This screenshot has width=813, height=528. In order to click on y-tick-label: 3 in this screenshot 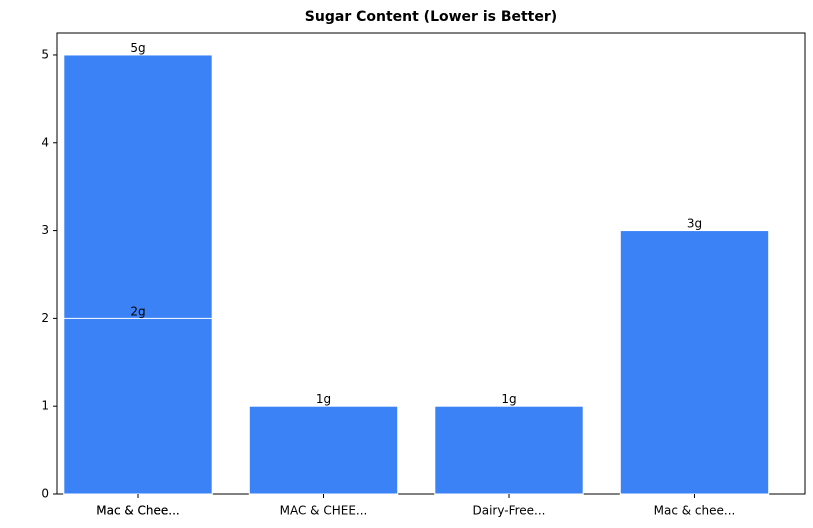, I will do `click(45, 230)`.